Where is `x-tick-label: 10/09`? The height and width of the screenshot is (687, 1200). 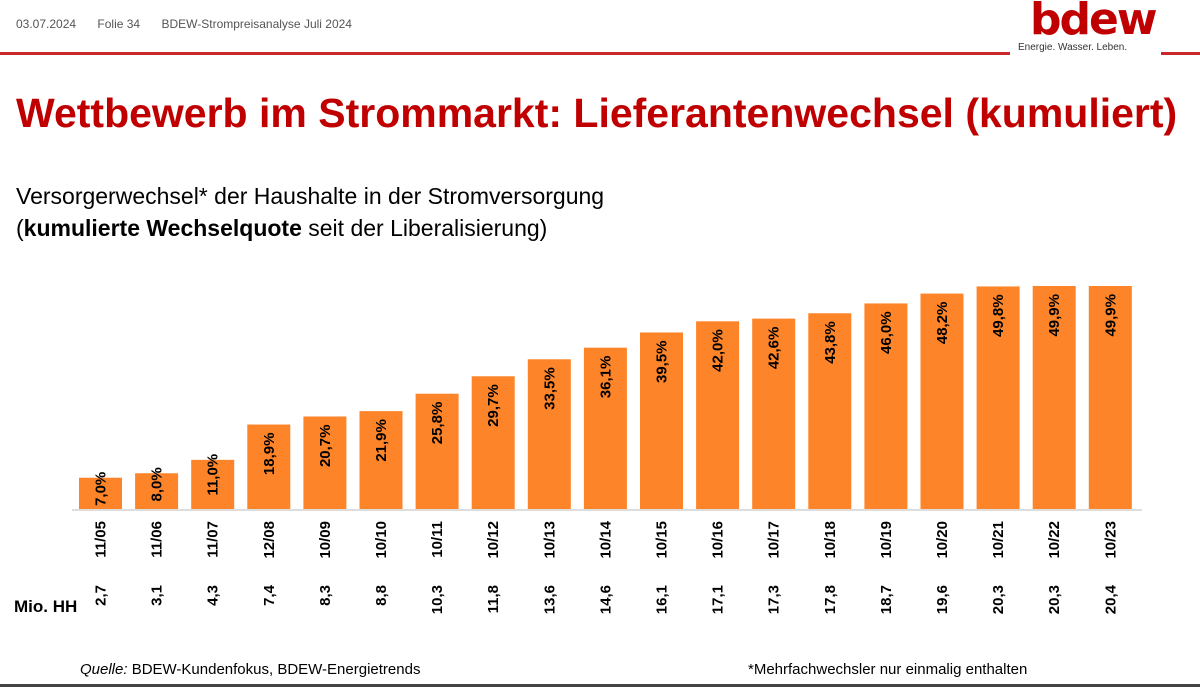 x-tick-label: 10/09 is located at coordinates (325, 540).